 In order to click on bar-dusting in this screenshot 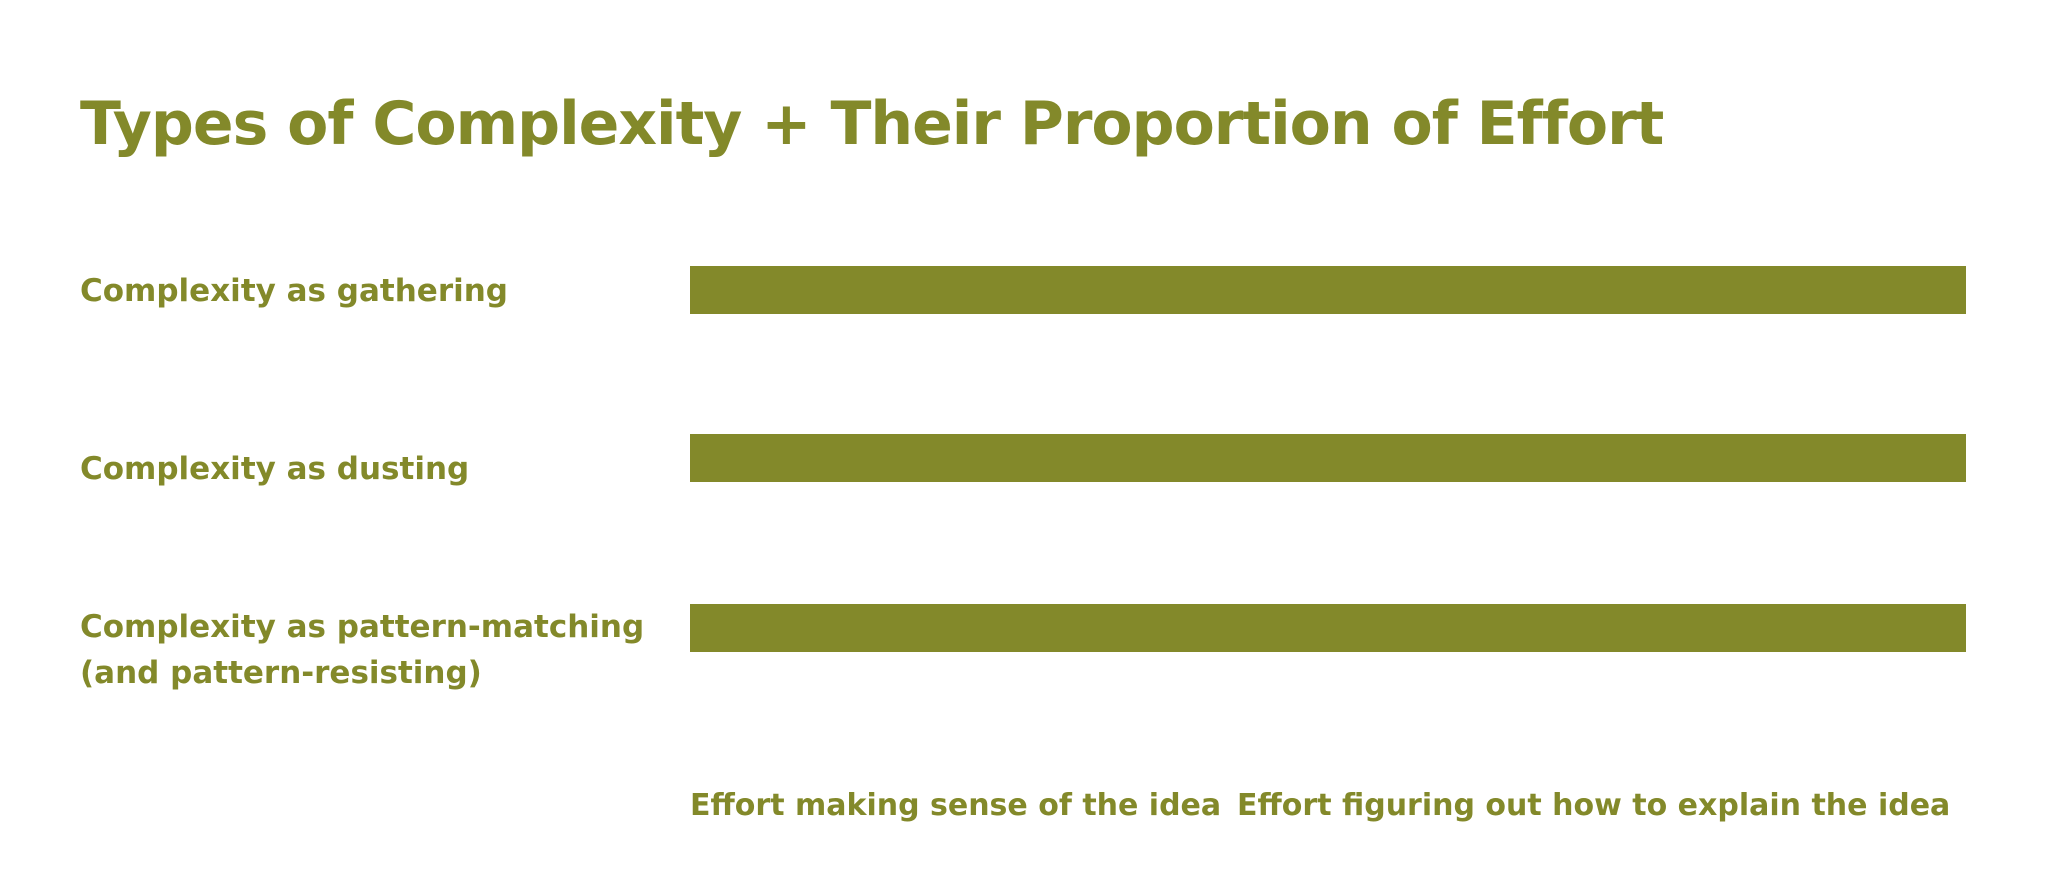, I will do `click(1328, 458)`.